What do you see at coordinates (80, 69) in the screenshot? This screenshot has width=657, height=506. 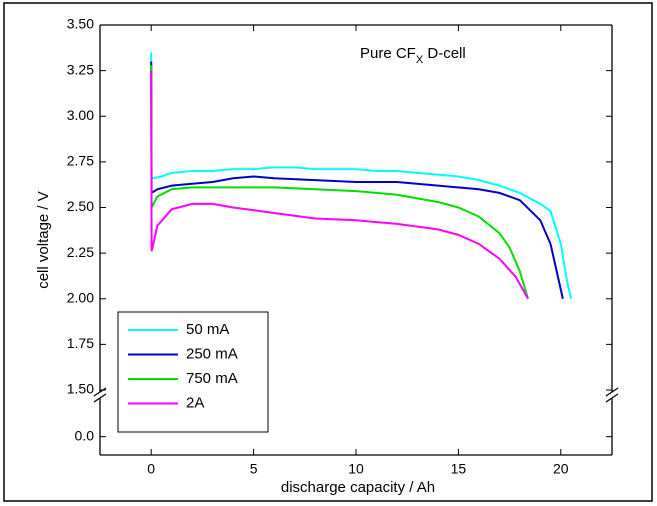 I see `y-tick-label: 3.25` at bounding box center [80, 69].